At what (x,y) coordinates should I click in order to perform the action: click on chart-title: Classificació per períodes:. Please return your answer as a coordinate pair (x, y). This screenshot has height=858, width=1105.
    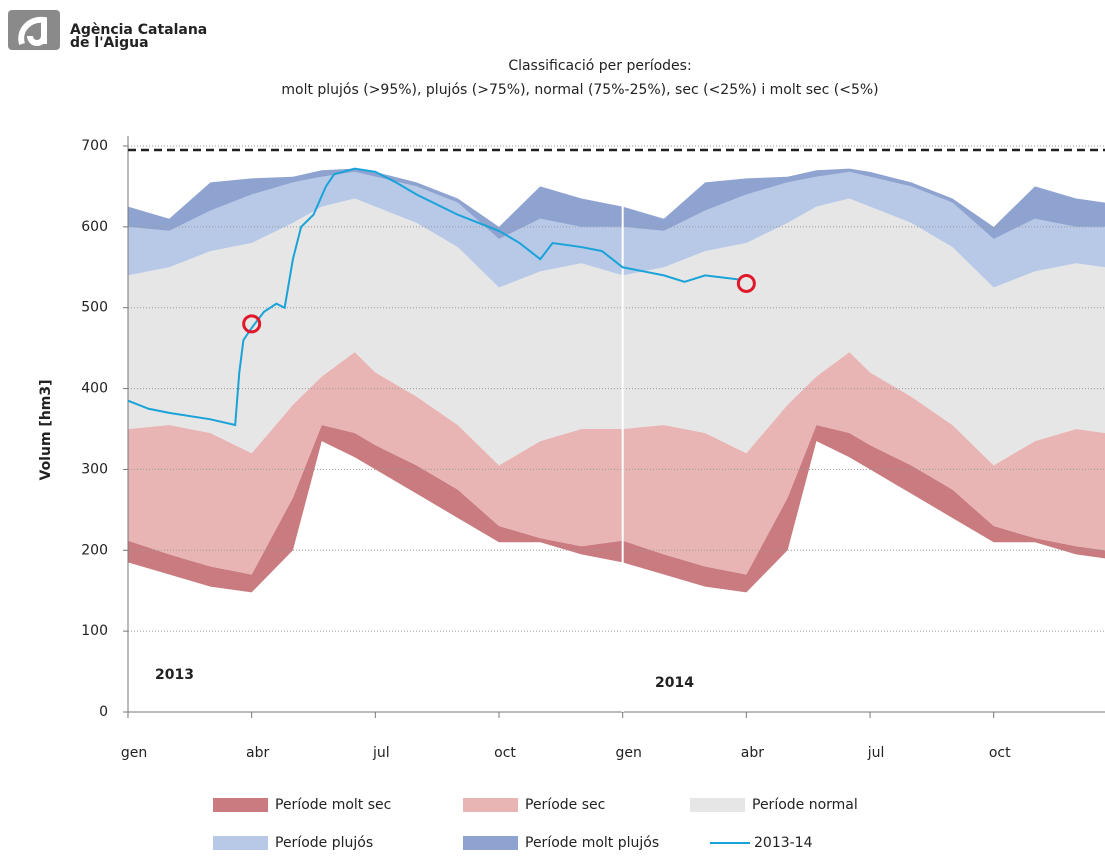
    Looking at the image, I should click on (599, 66).